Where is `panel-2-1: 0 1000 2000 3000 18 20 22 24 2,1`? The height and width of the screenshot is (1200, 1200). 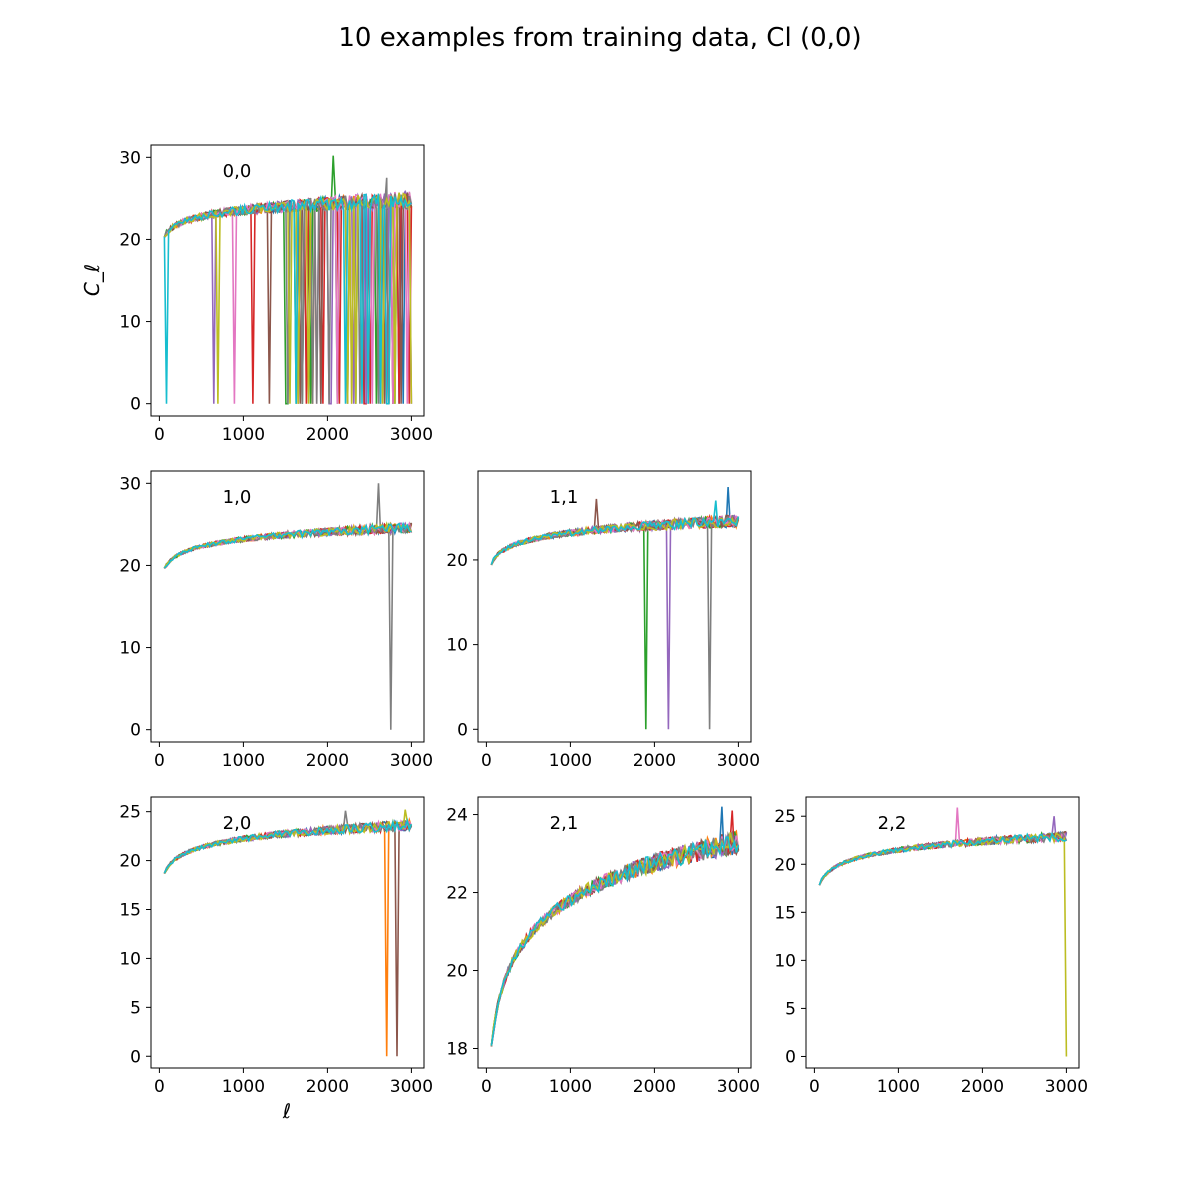 panel-2-1: 0 1000 2000 3000 18 20 22 24 2,1 is located at coordinates (603, 946).